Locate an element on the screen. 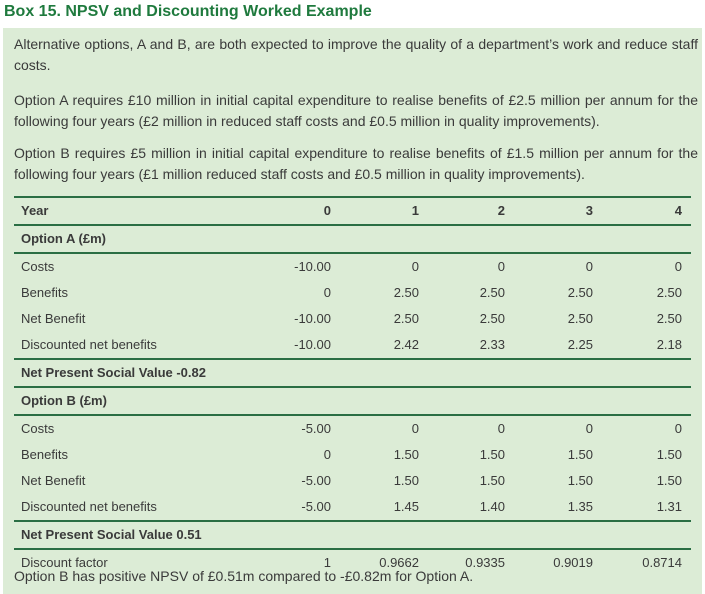  row-value: 2.25 is located at coordinates (580, 344).